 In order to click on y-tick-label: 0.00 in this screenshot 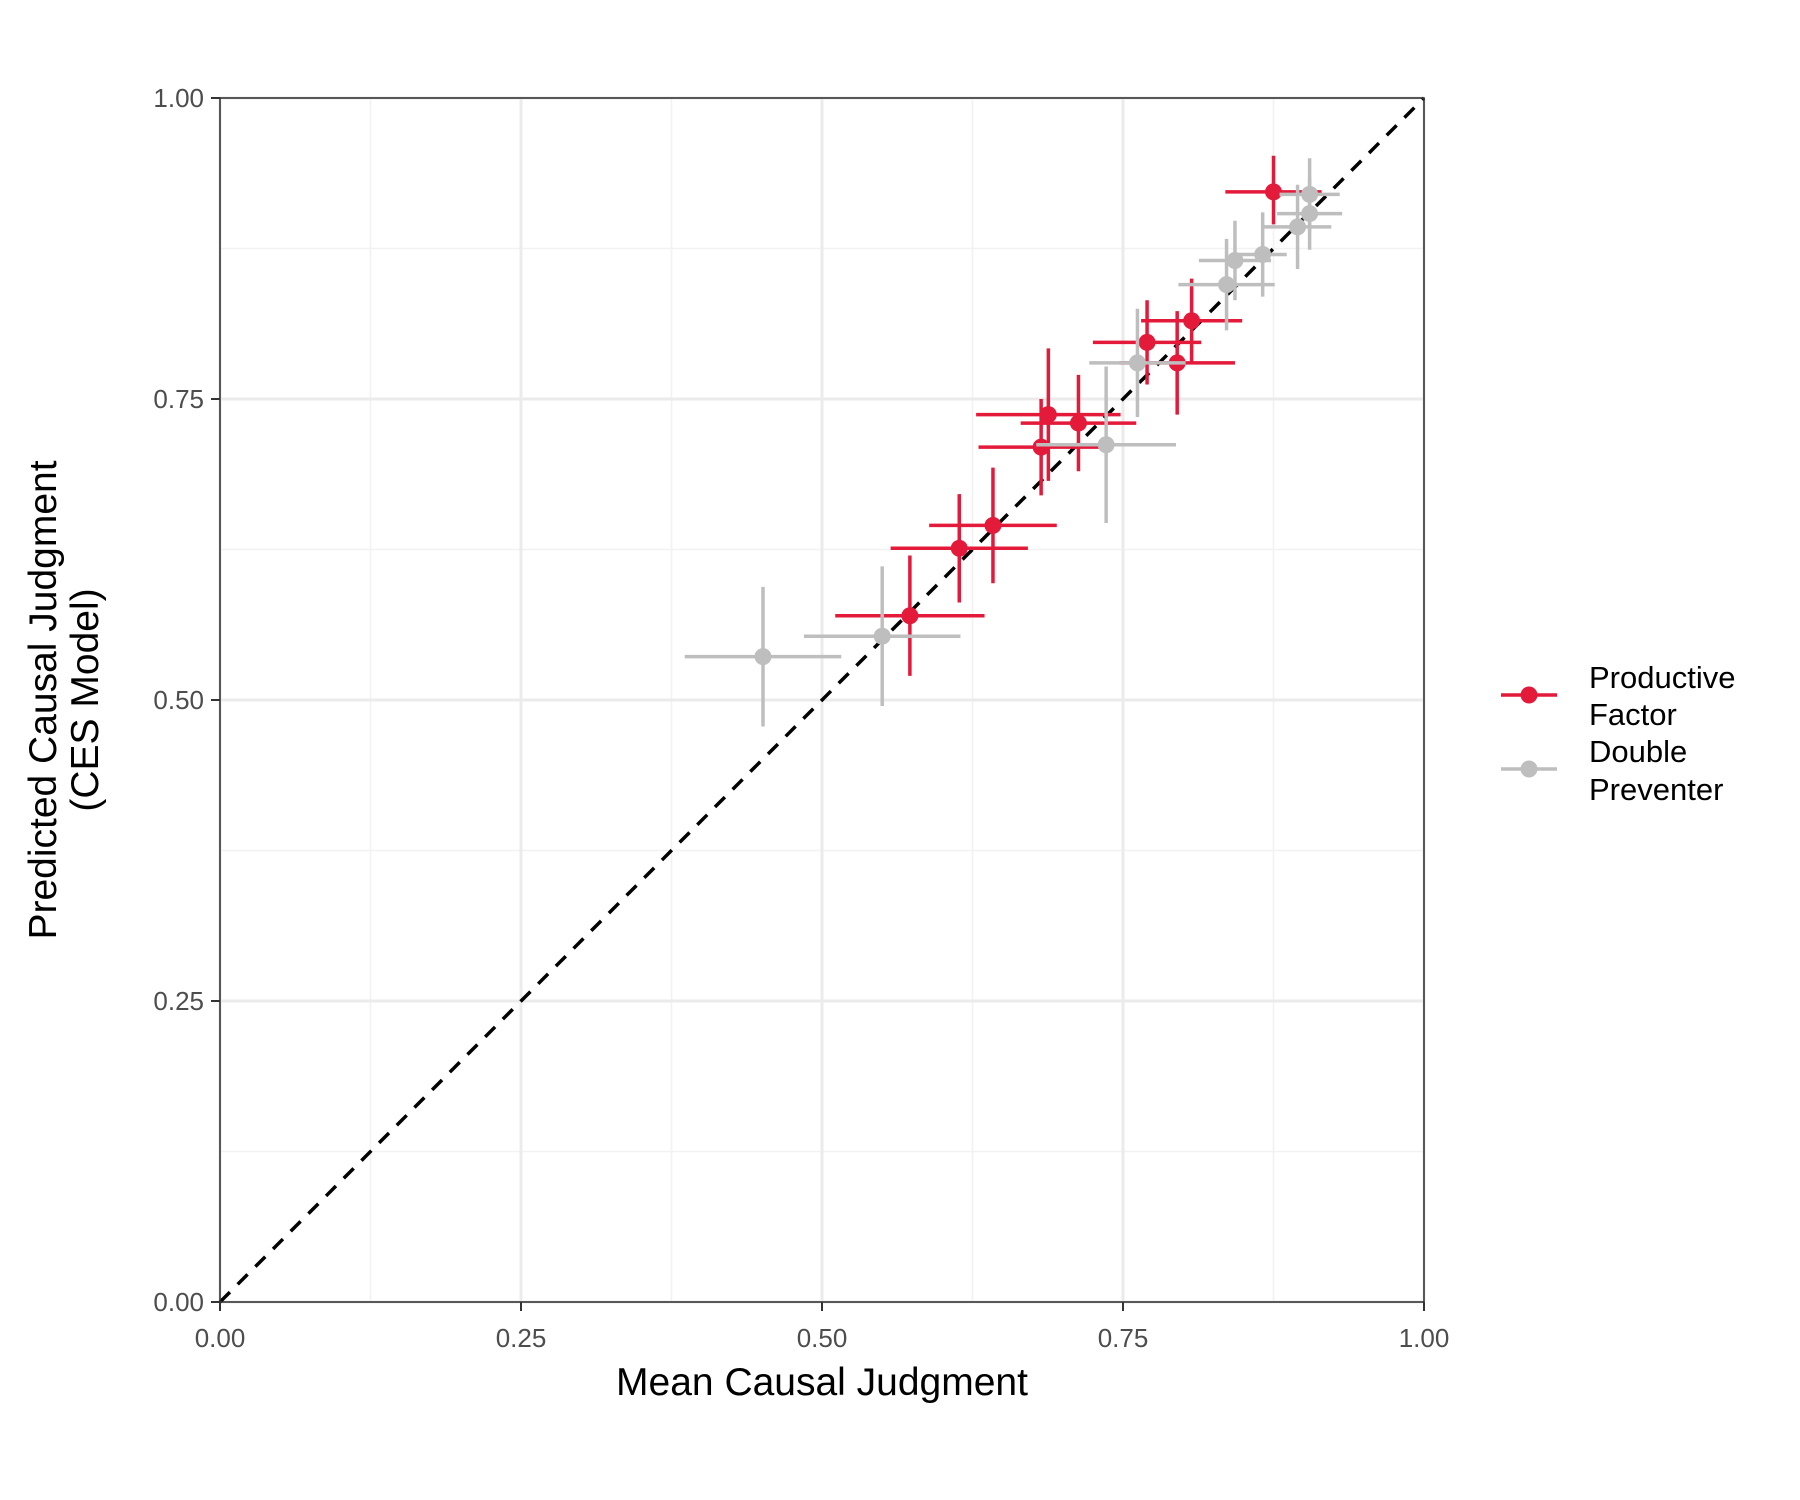, I will do `click(178, 1302)`.